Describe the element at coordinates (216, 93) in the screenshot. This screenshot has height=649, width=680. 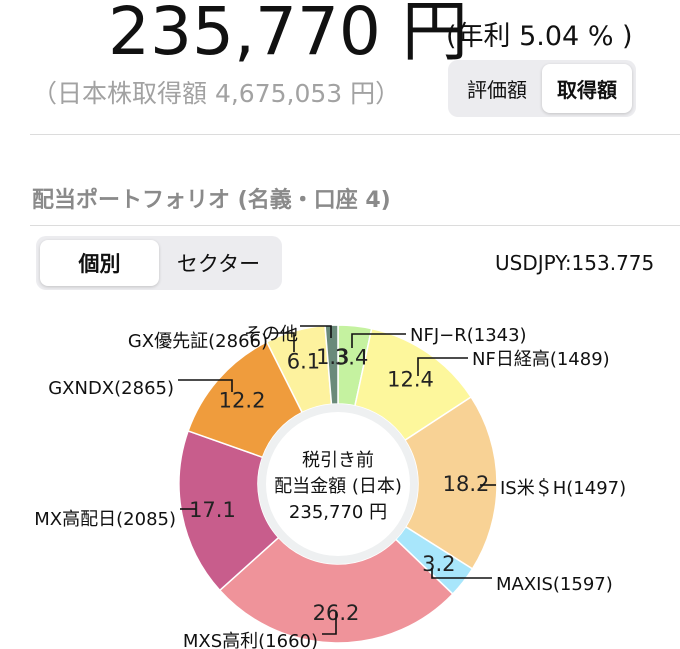
I see `acquisition-amount-text: （日本株取得額 4,675,053 円）` at that location.